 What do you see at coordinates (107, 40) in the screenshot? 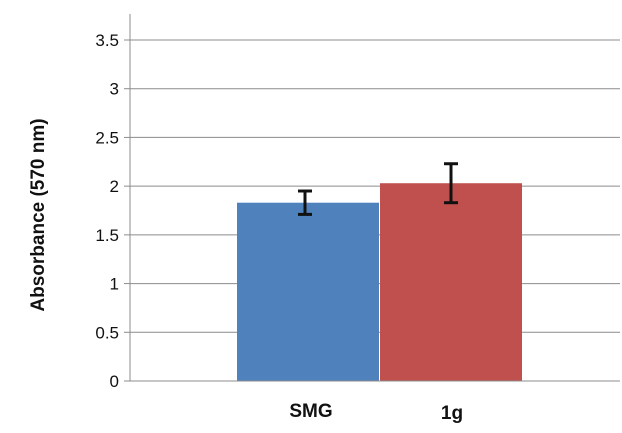
I see `y-tick-label: 3.5` at bounding box center [107, 40].